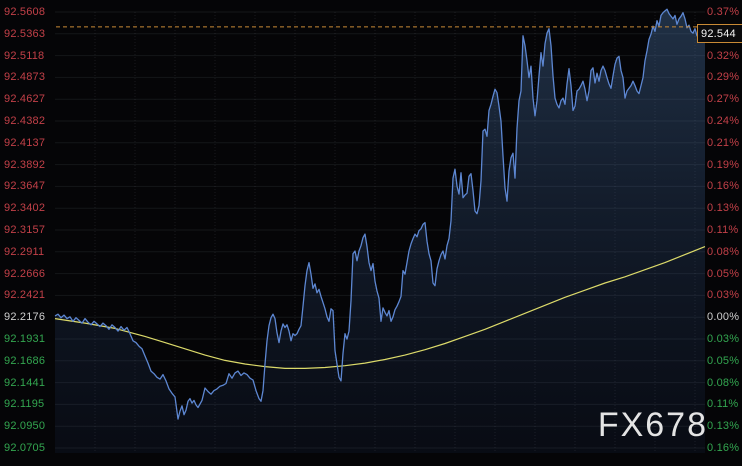 The height and width of the screenshot is (466, 742). I want to click on percent-tick-label: 0.32%, so click(723, 55).